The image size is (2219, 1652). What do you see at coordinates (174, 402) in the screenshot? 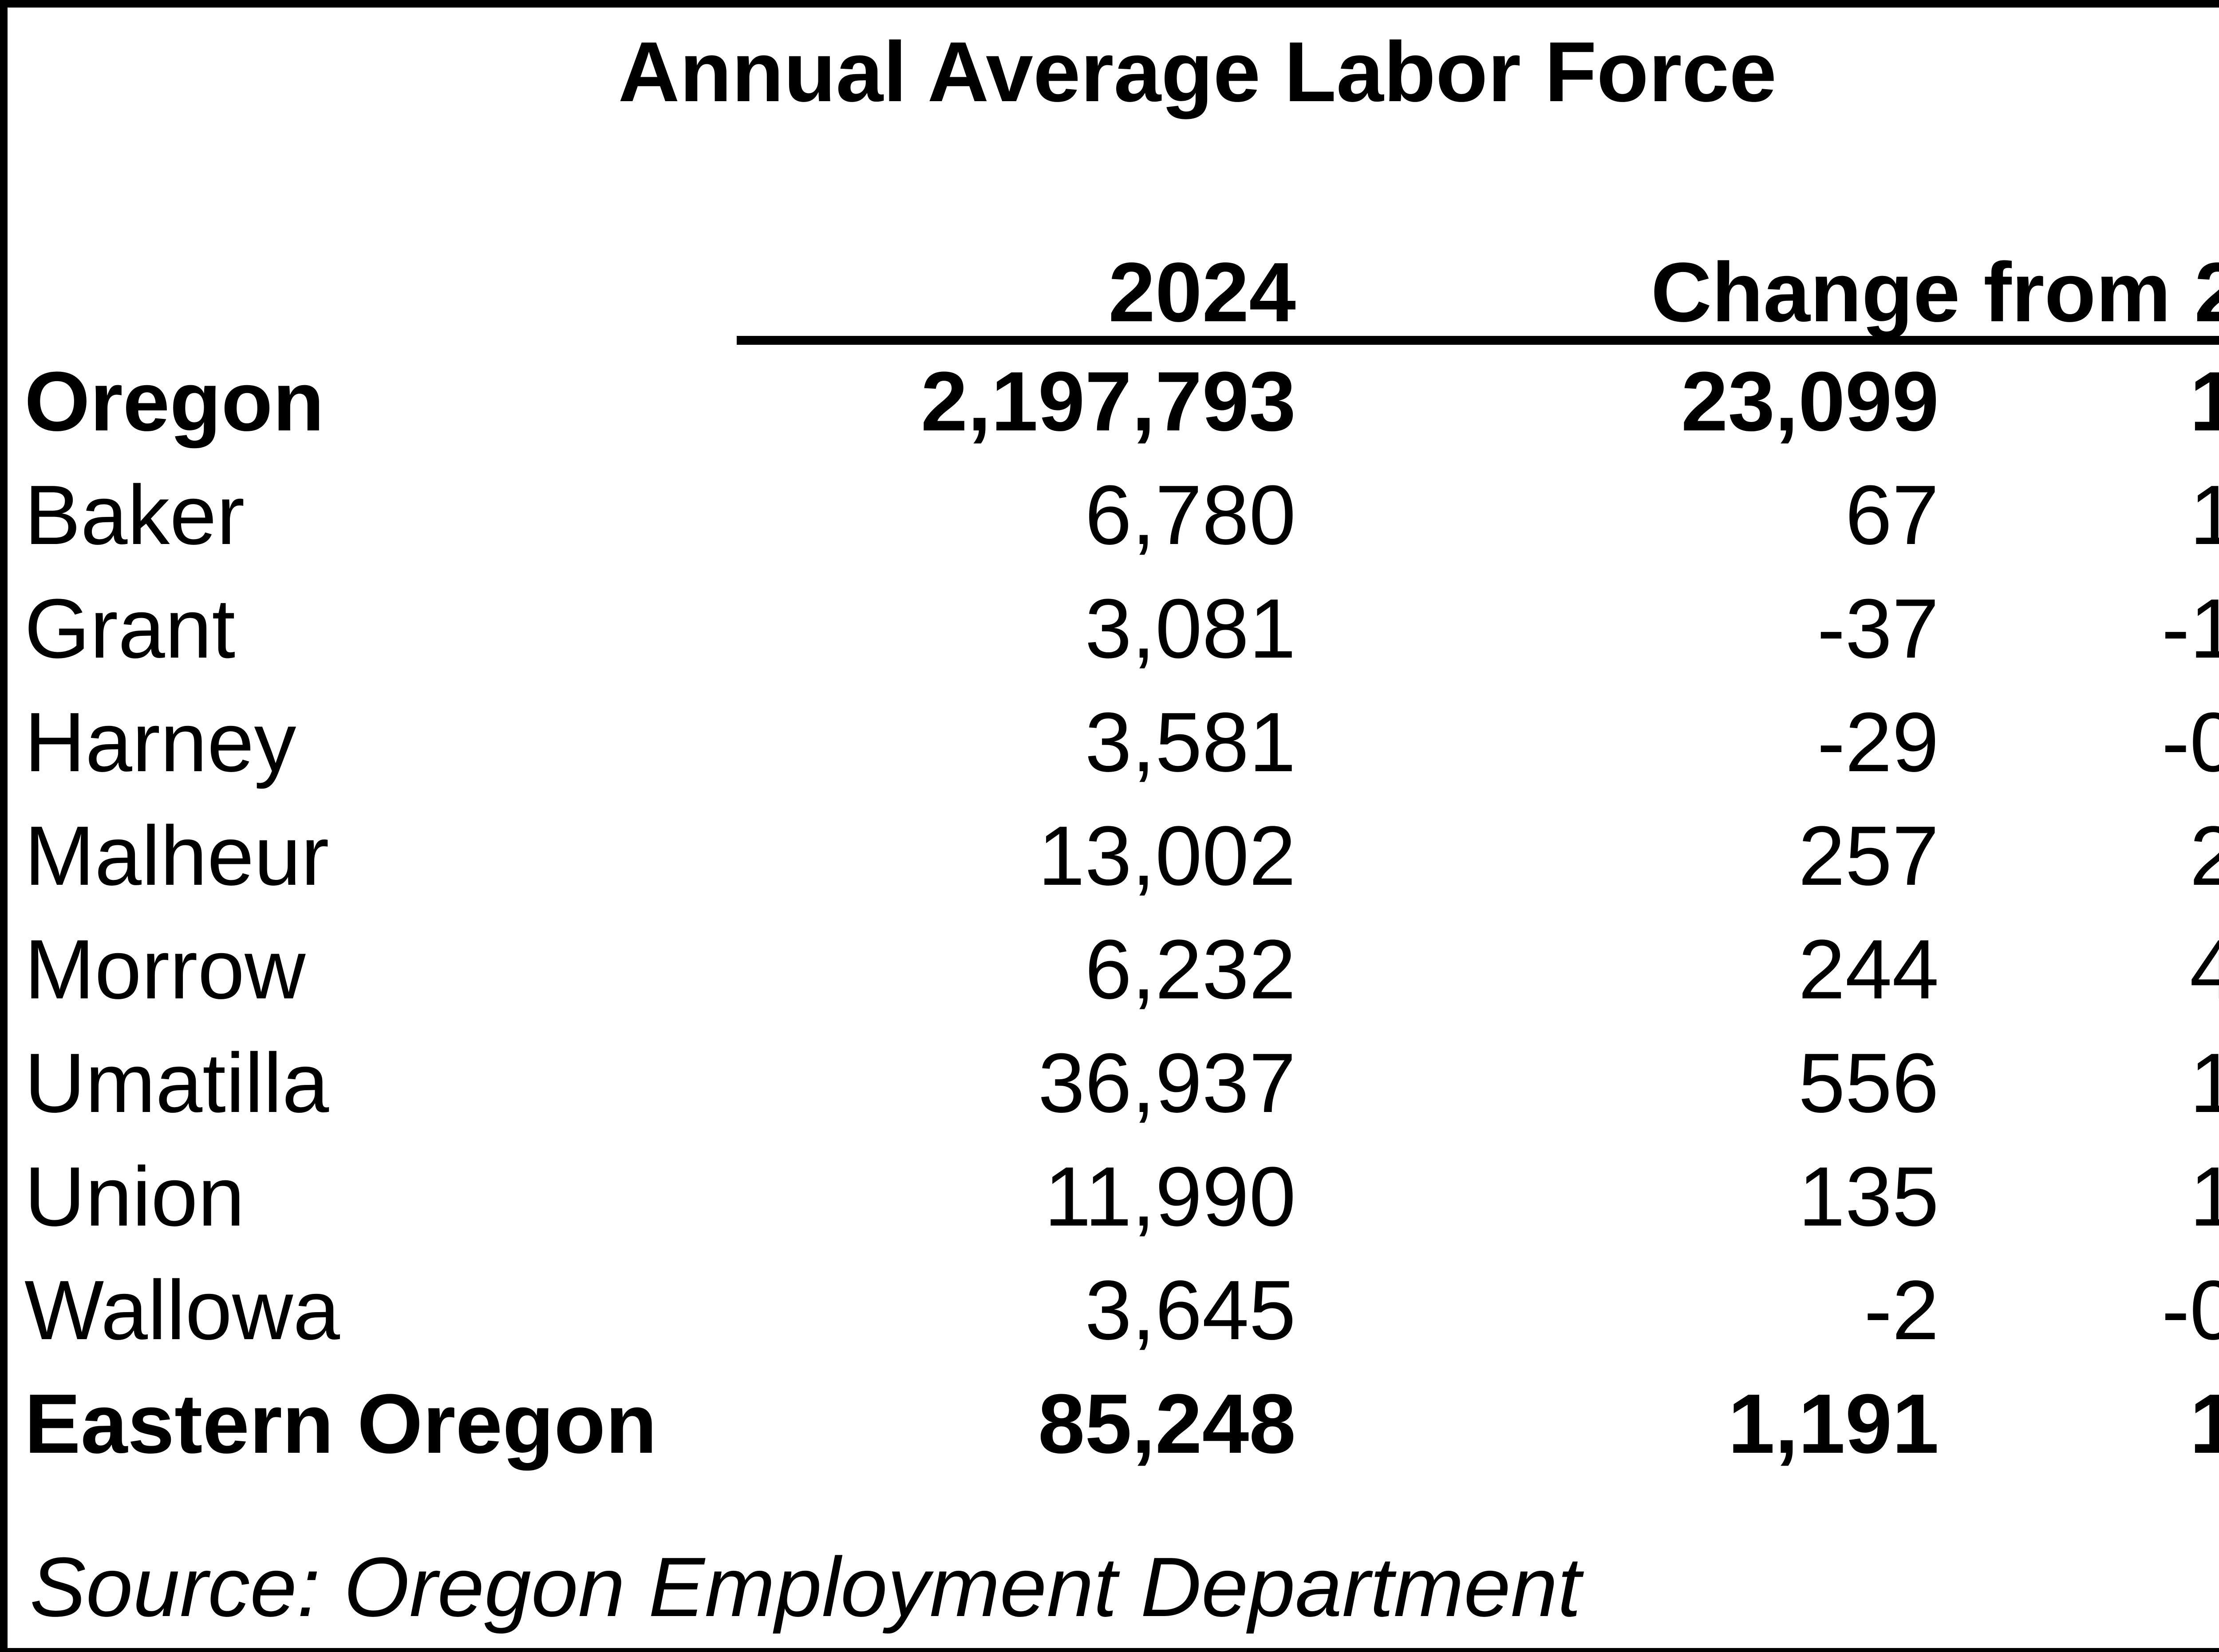
I see `area-label: Oregon` at bounding box center [174, 402].